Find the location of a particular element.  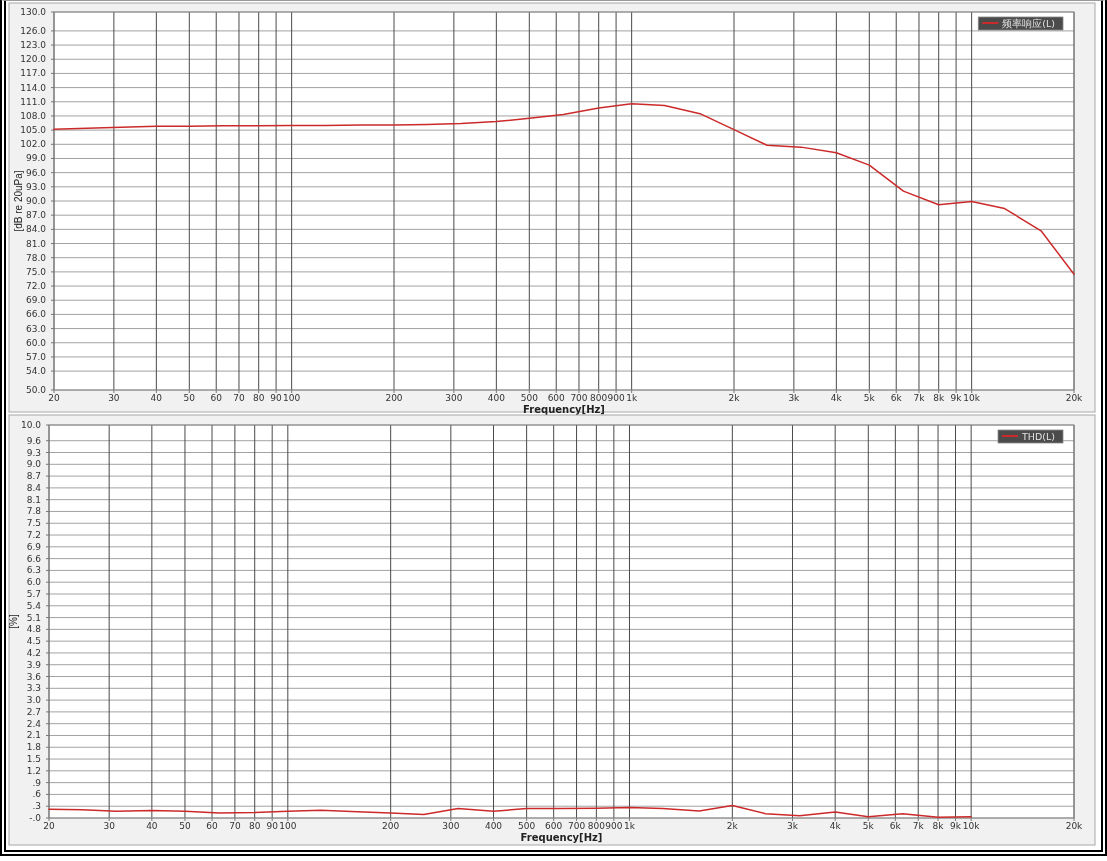

y-tick-label: 123.0 is located at coordinates (33, 45).